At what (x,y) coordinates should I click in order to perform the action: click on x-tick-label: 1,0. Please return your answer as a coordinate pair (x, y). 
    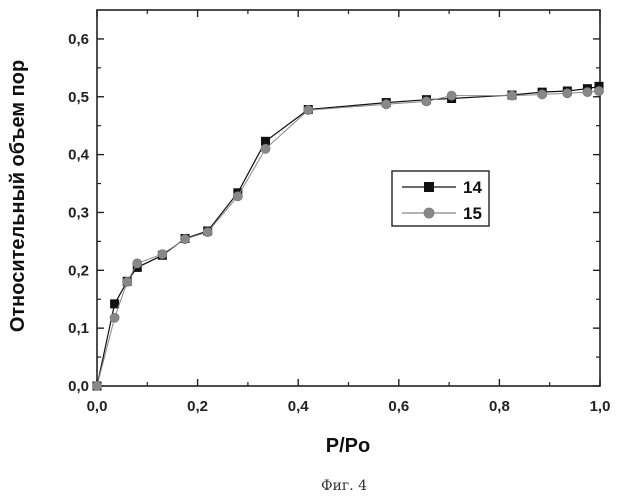
    Looking at the image, I should click on (600, 406).